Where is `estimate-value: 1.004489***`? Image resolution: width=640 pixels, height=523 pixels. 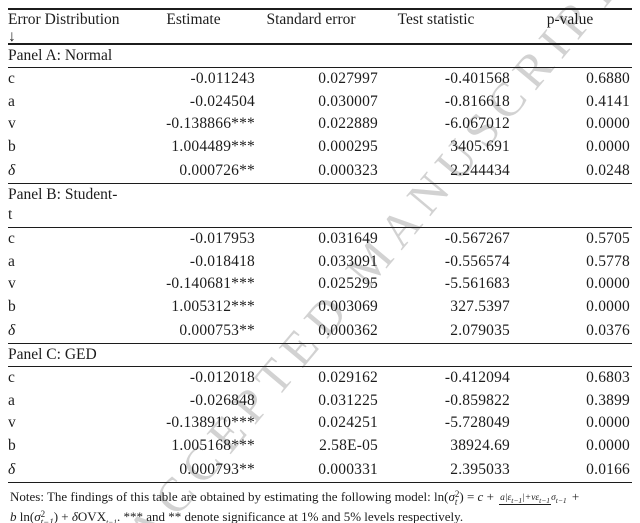
estimate-value: 1.004489*** is located at coordinates (213, 146).